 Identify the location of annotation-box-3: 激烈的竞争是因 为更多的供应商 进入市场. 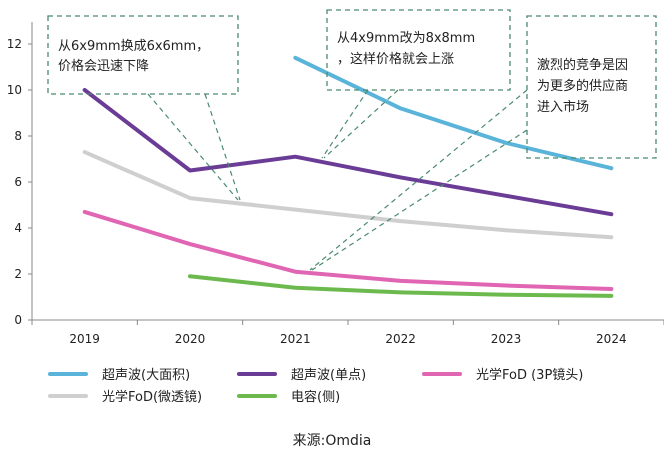
(591, 87).